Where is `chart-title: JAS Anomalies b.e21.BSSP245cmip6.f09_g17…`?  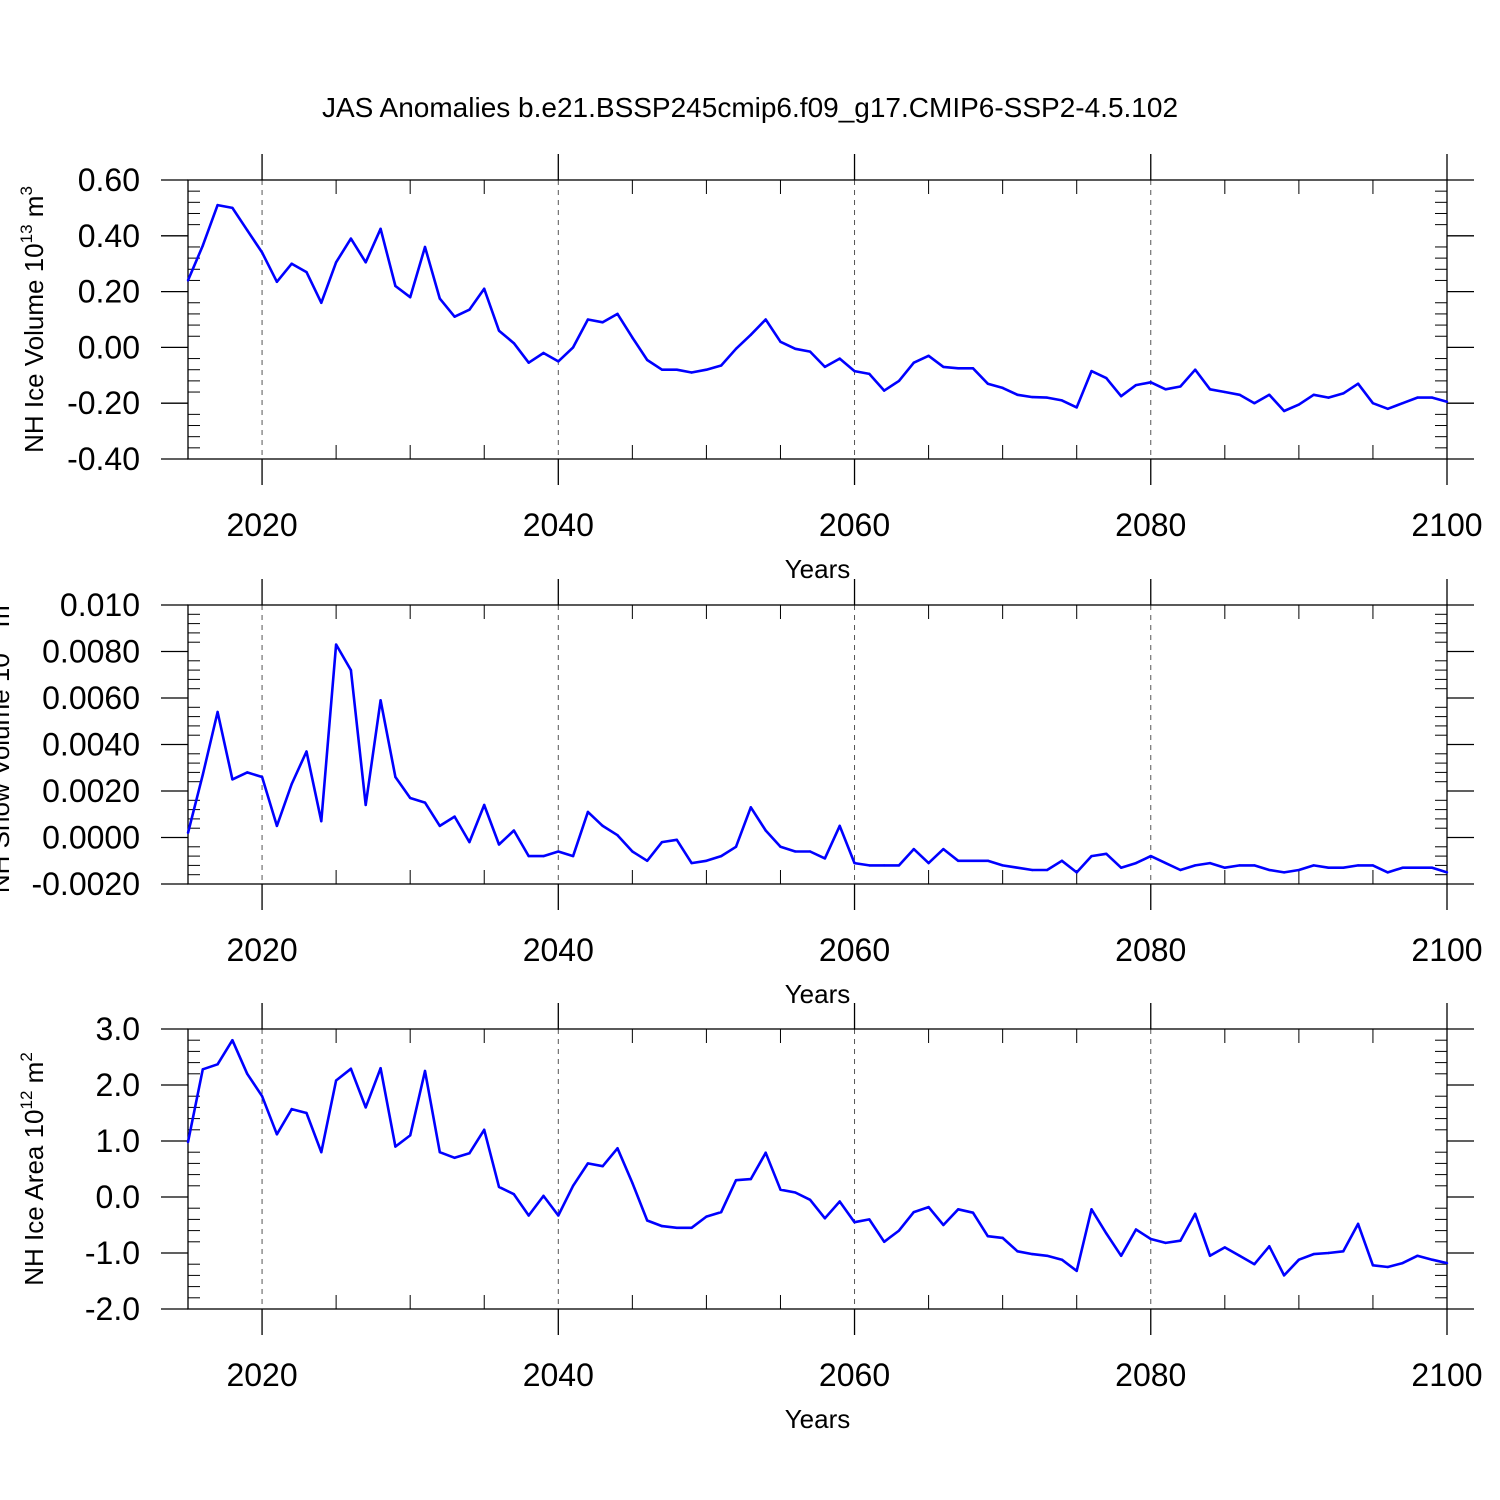 chart-title: JAS Anomalies b.e21.BSSP245cmip6.f09_g17… is located at coordinates (750, 107).